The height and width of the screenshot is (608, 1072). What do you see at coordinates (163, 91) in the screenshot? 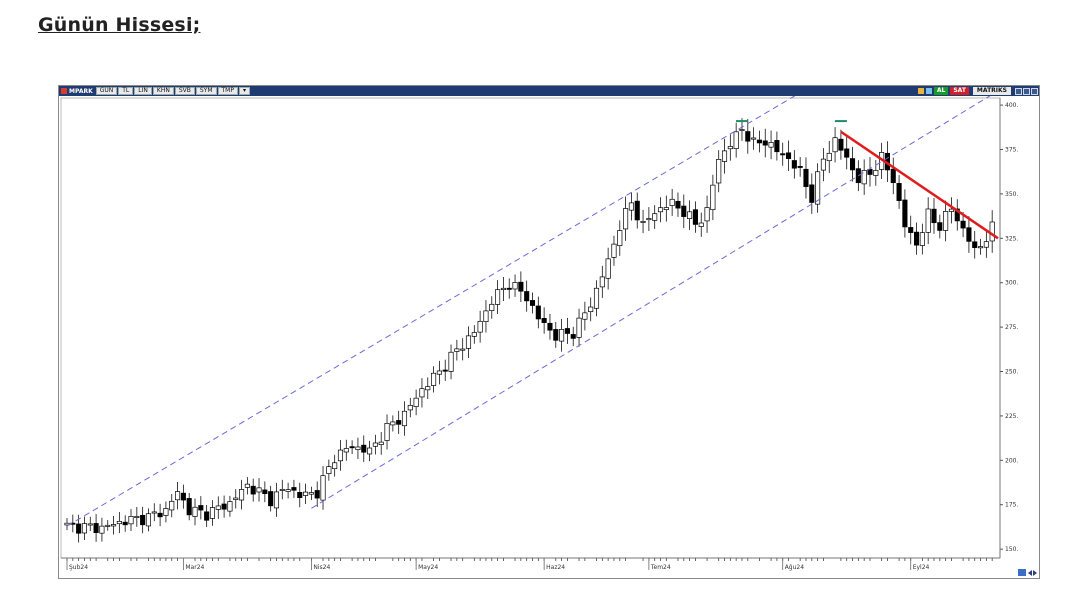
I see `candle-button: KHN` at bounding box center [163, 91].